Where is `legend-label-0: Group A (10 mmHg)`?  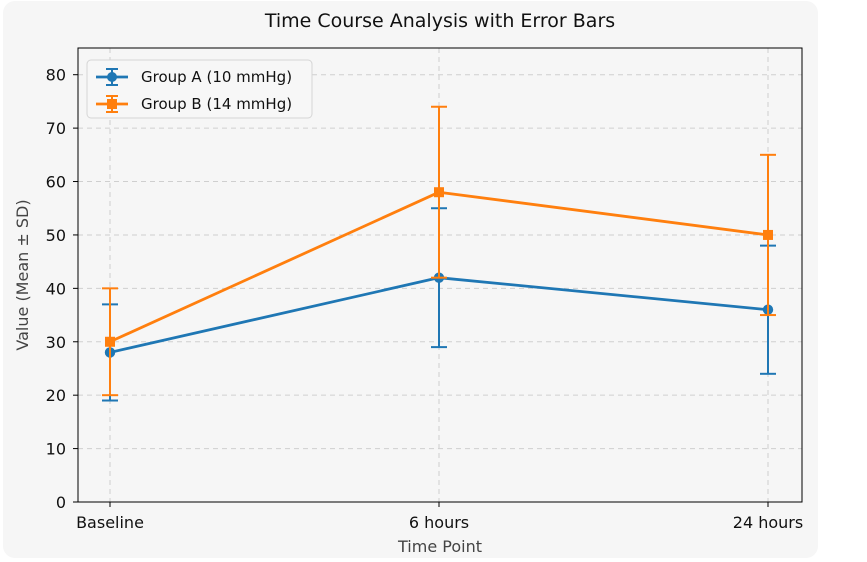
legend-label-0: Group A (10 mmHg) is located at coordinates (216, 77).